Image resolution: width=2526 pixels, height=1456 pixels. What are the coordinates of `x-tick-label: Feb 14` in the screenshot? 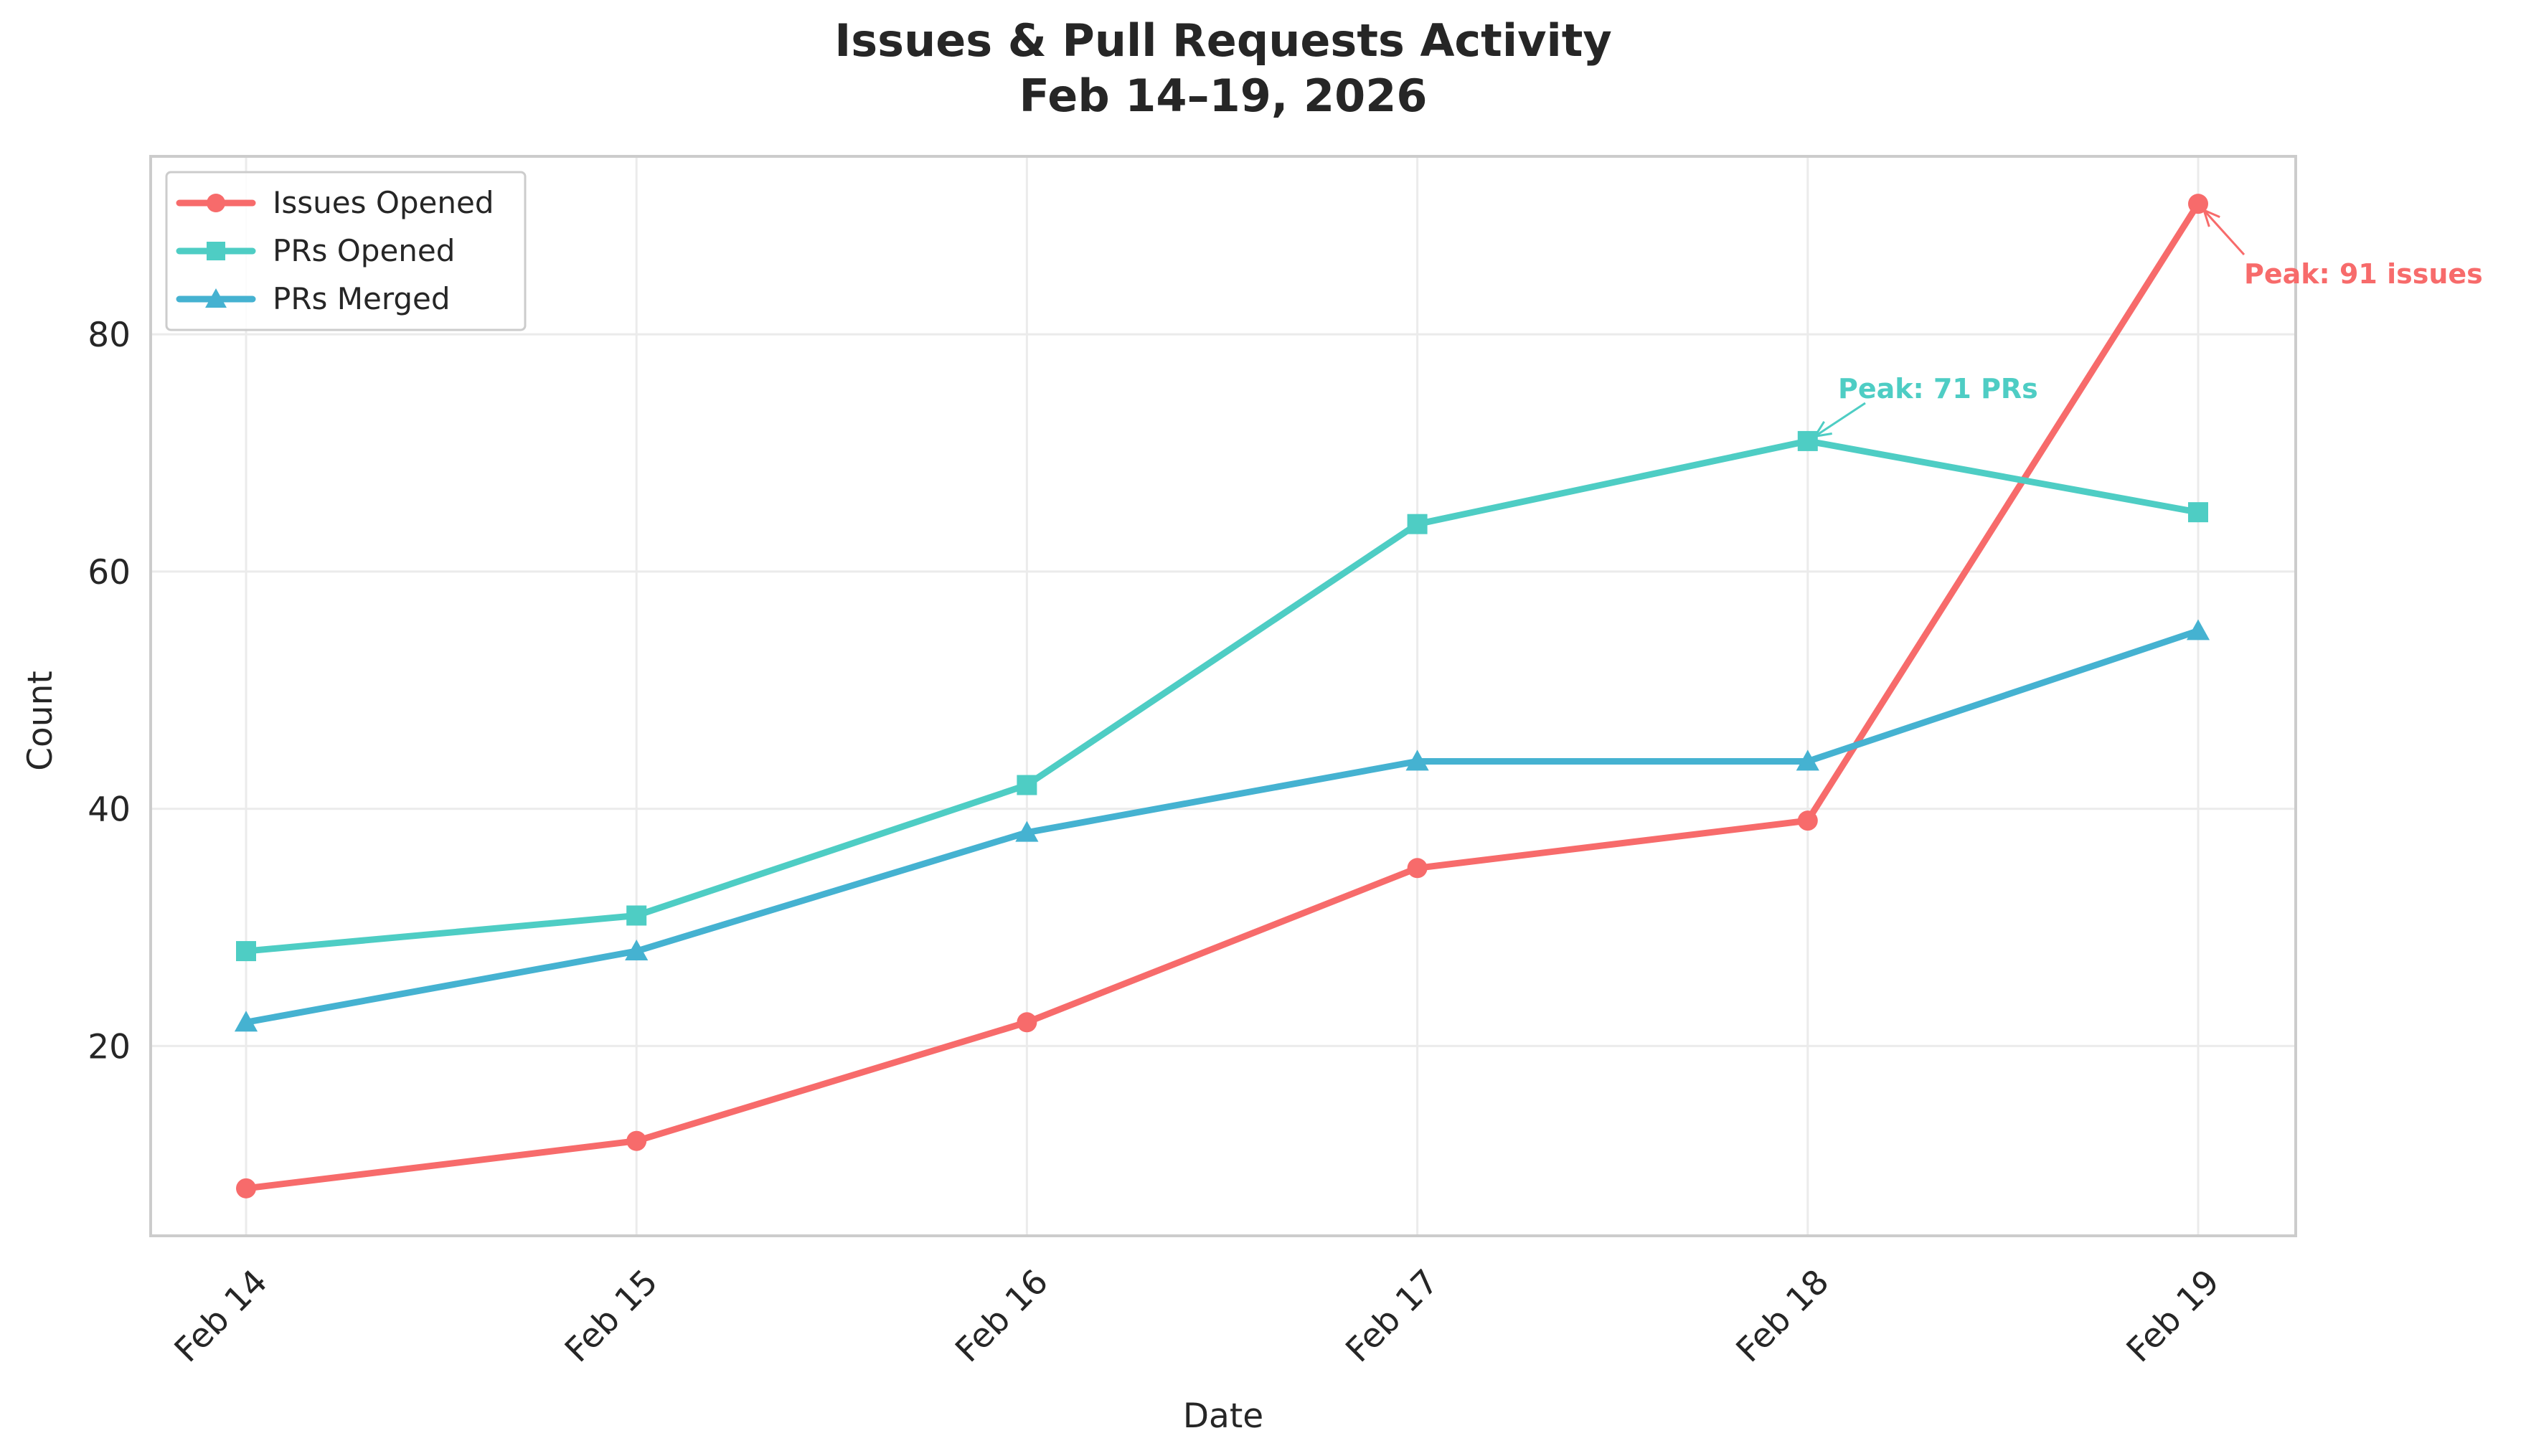 It's located at (221, 1316).